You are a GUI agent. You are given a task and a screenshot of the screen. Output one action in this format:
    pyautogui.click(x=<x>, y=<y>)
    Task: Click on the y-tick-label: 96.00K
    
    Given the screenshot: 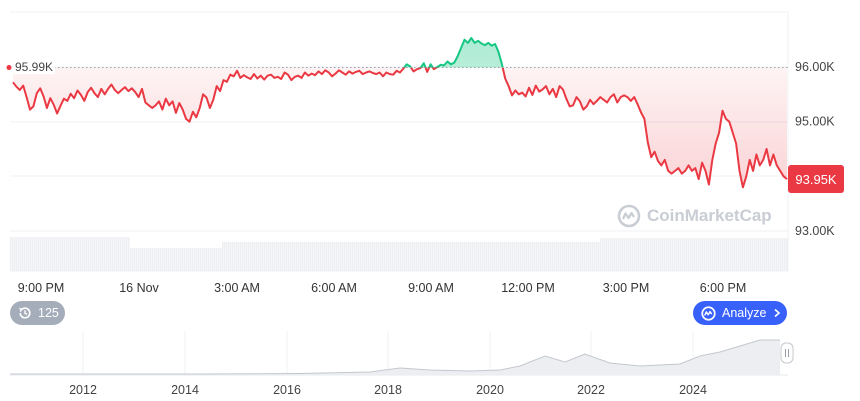 What is the action you would take?
    pyautogui.click(x=815, y=67)
    